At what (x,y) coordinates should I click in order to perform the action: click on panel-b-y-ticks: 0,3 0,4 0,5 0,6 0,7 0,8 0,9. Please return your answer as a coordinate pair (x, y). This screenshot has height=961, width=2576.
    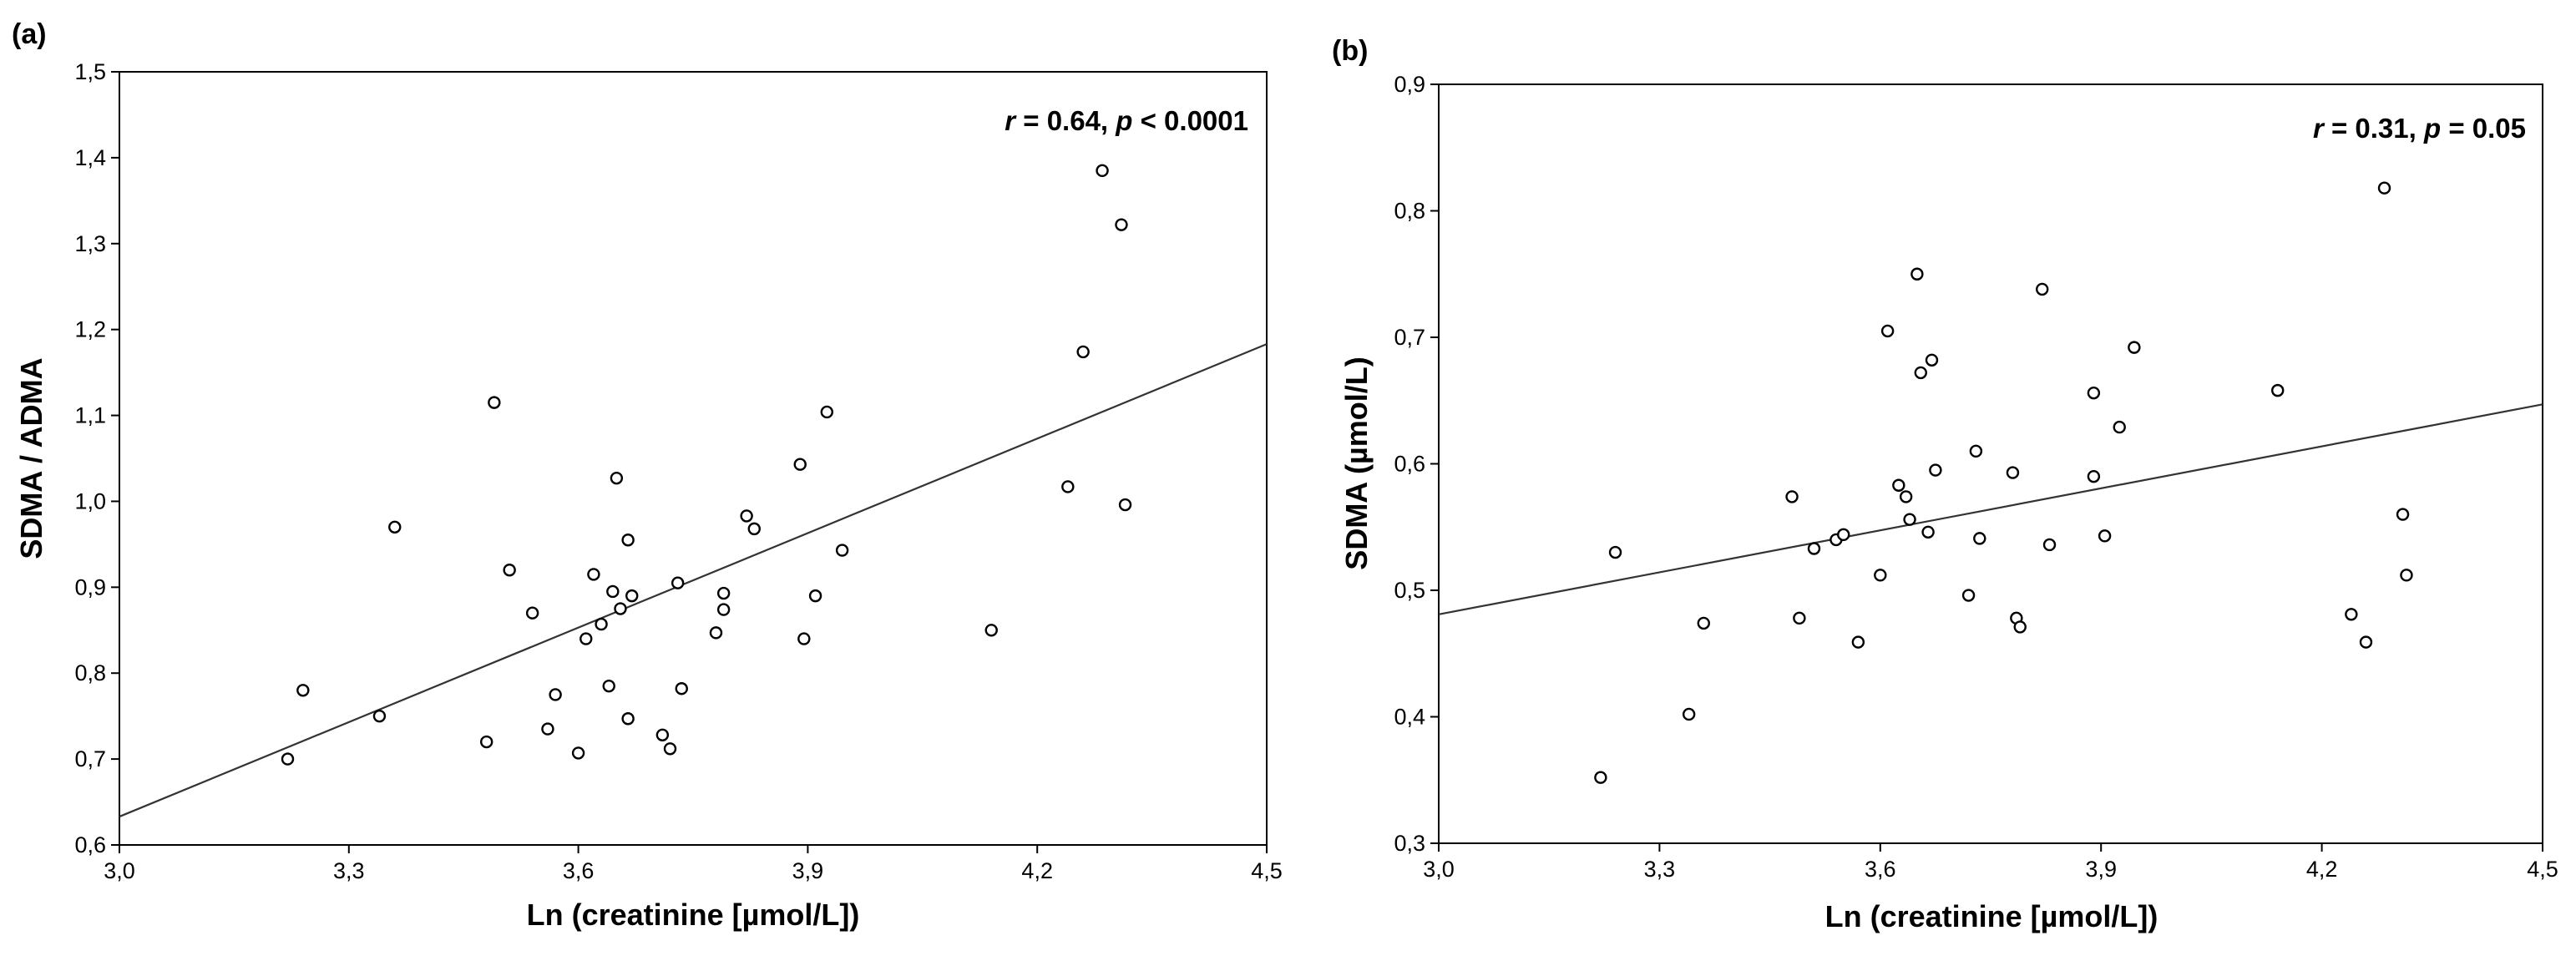
    Looking at the image, I should click on (1416, 464).